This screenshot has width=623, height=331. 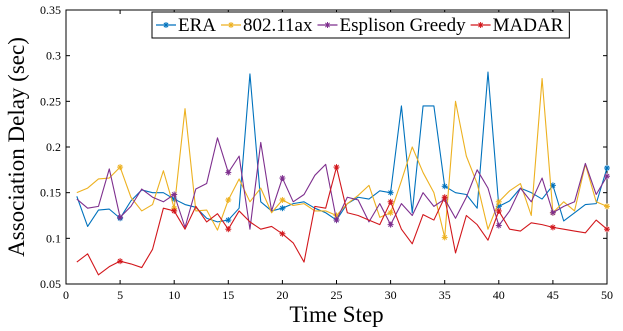 I want to click on x-tick-label: 20, so click(x=282, y=295).